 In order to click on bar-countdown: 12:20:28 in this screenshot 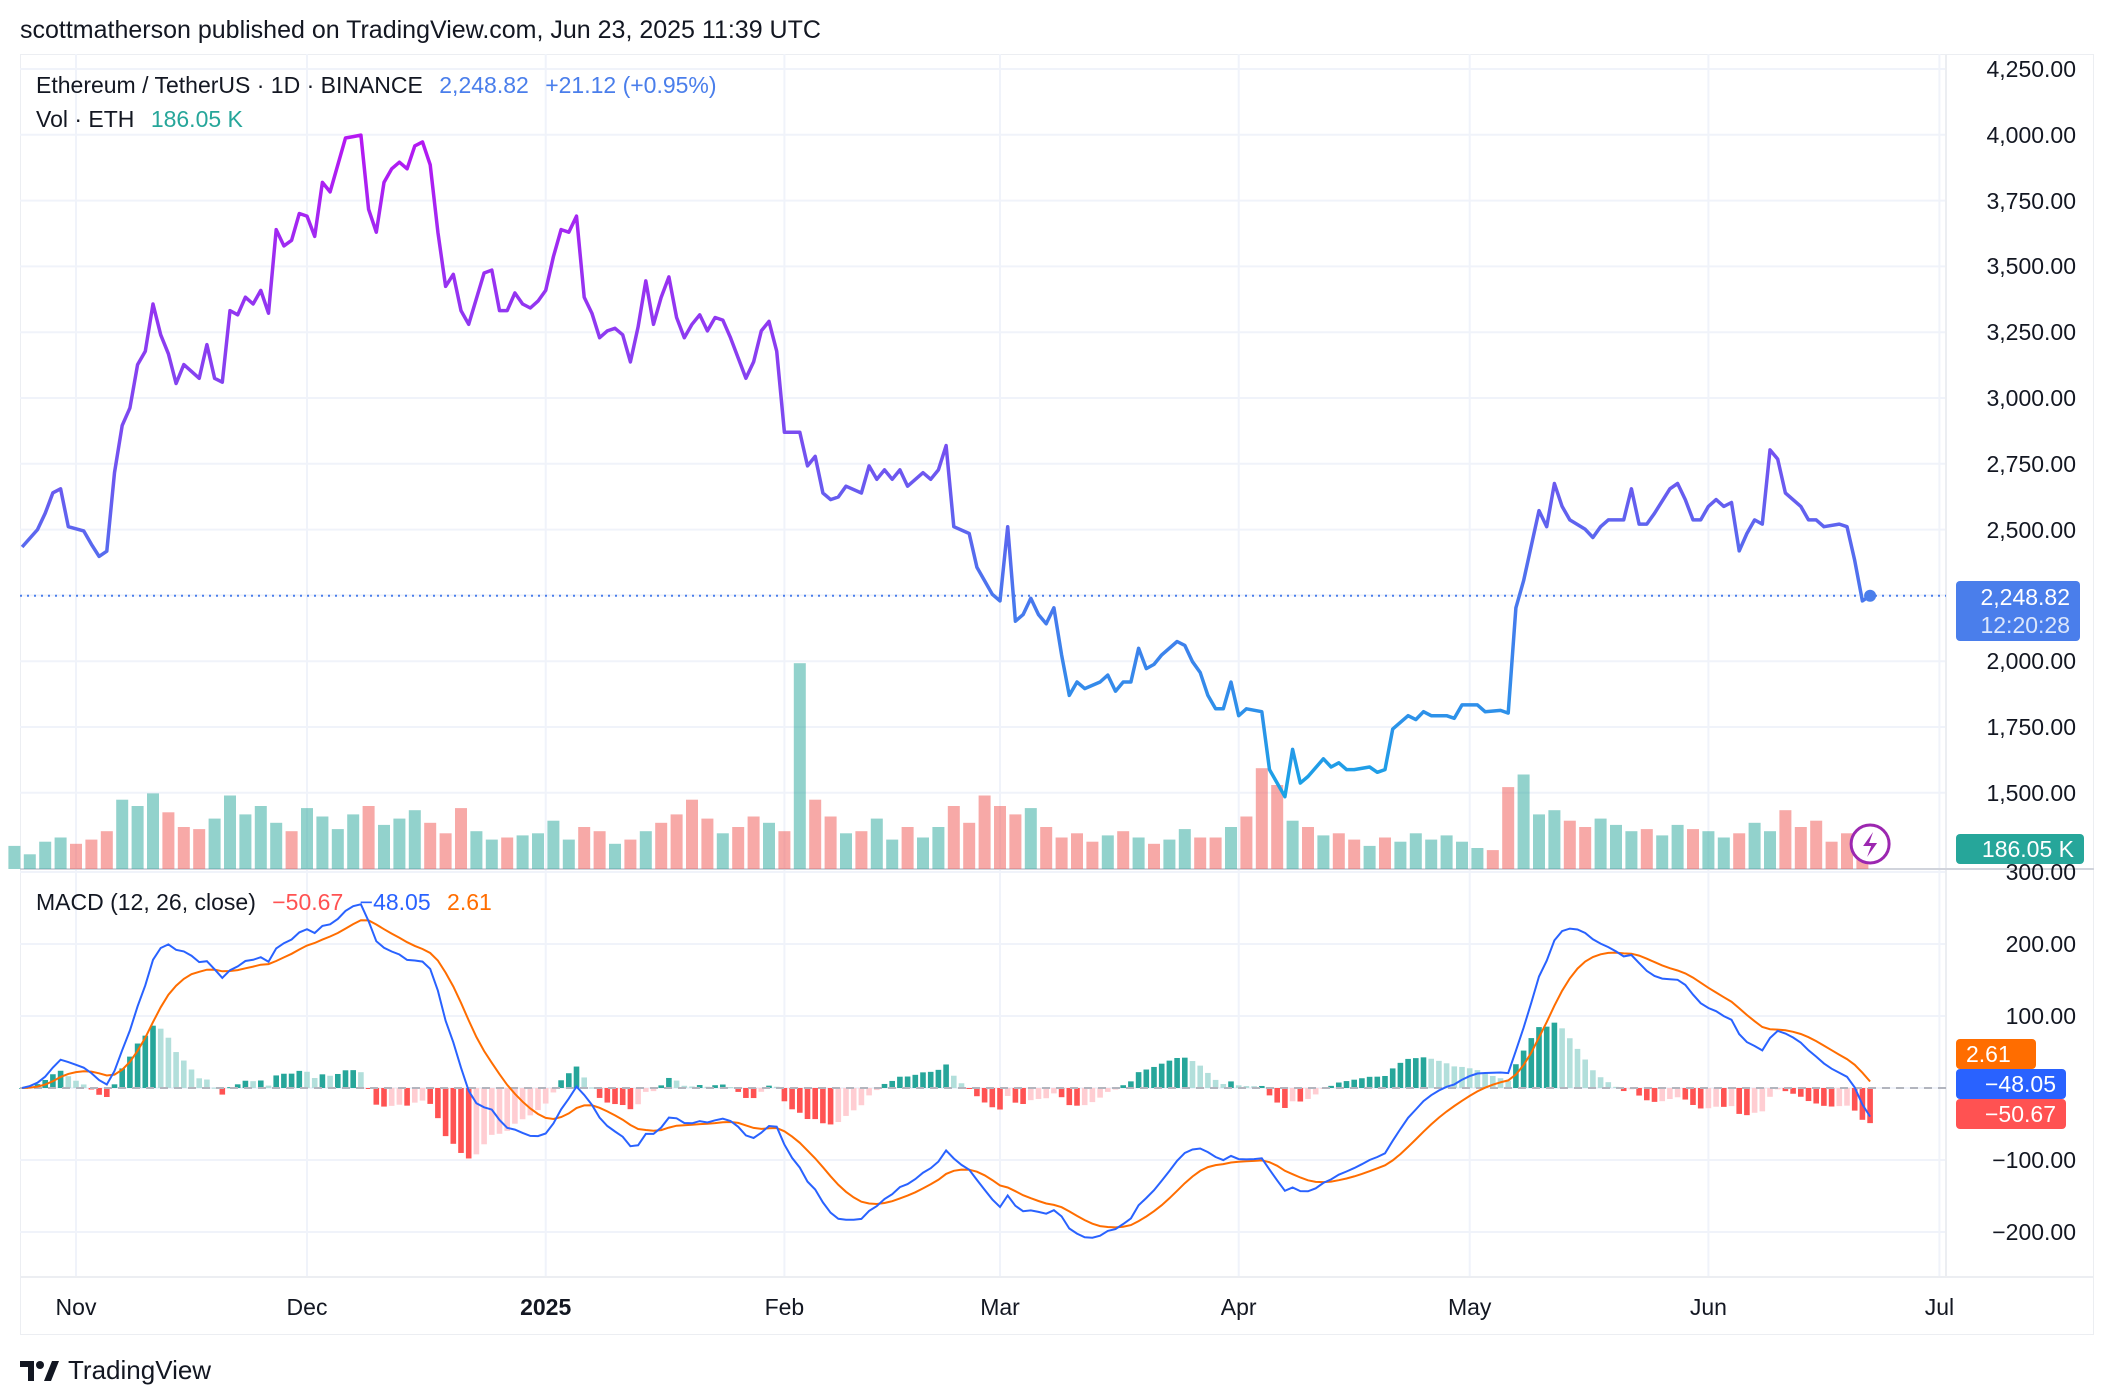, I will do `click(2025, 625)`.